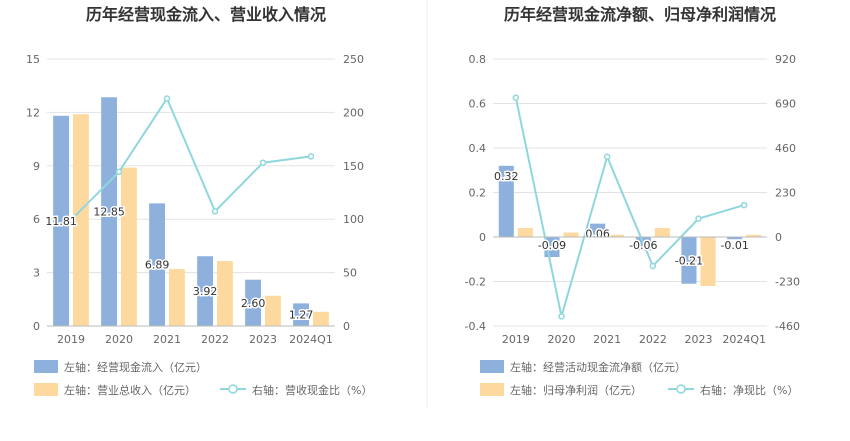 This screenshot has width=850, height=441. Describe the element at coordinates (203, 378) in the screenshot. I see `legend: 左轴：经营现金流入（亿元） 左轴：营业总收入（亿元） 右轴：营收现金比（%）` at that location.